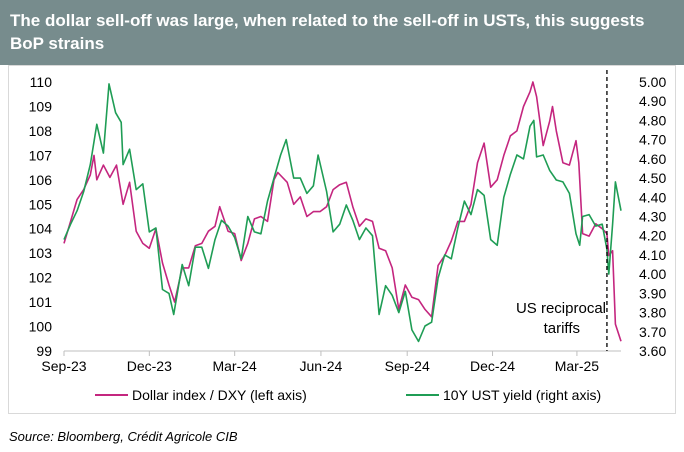 This screenshot has width=684, height=452. What do you see at coordinates (562, 328) in the screenshot?
I see `annotation-line-2: tariffs` at bounding box center [562, 328].